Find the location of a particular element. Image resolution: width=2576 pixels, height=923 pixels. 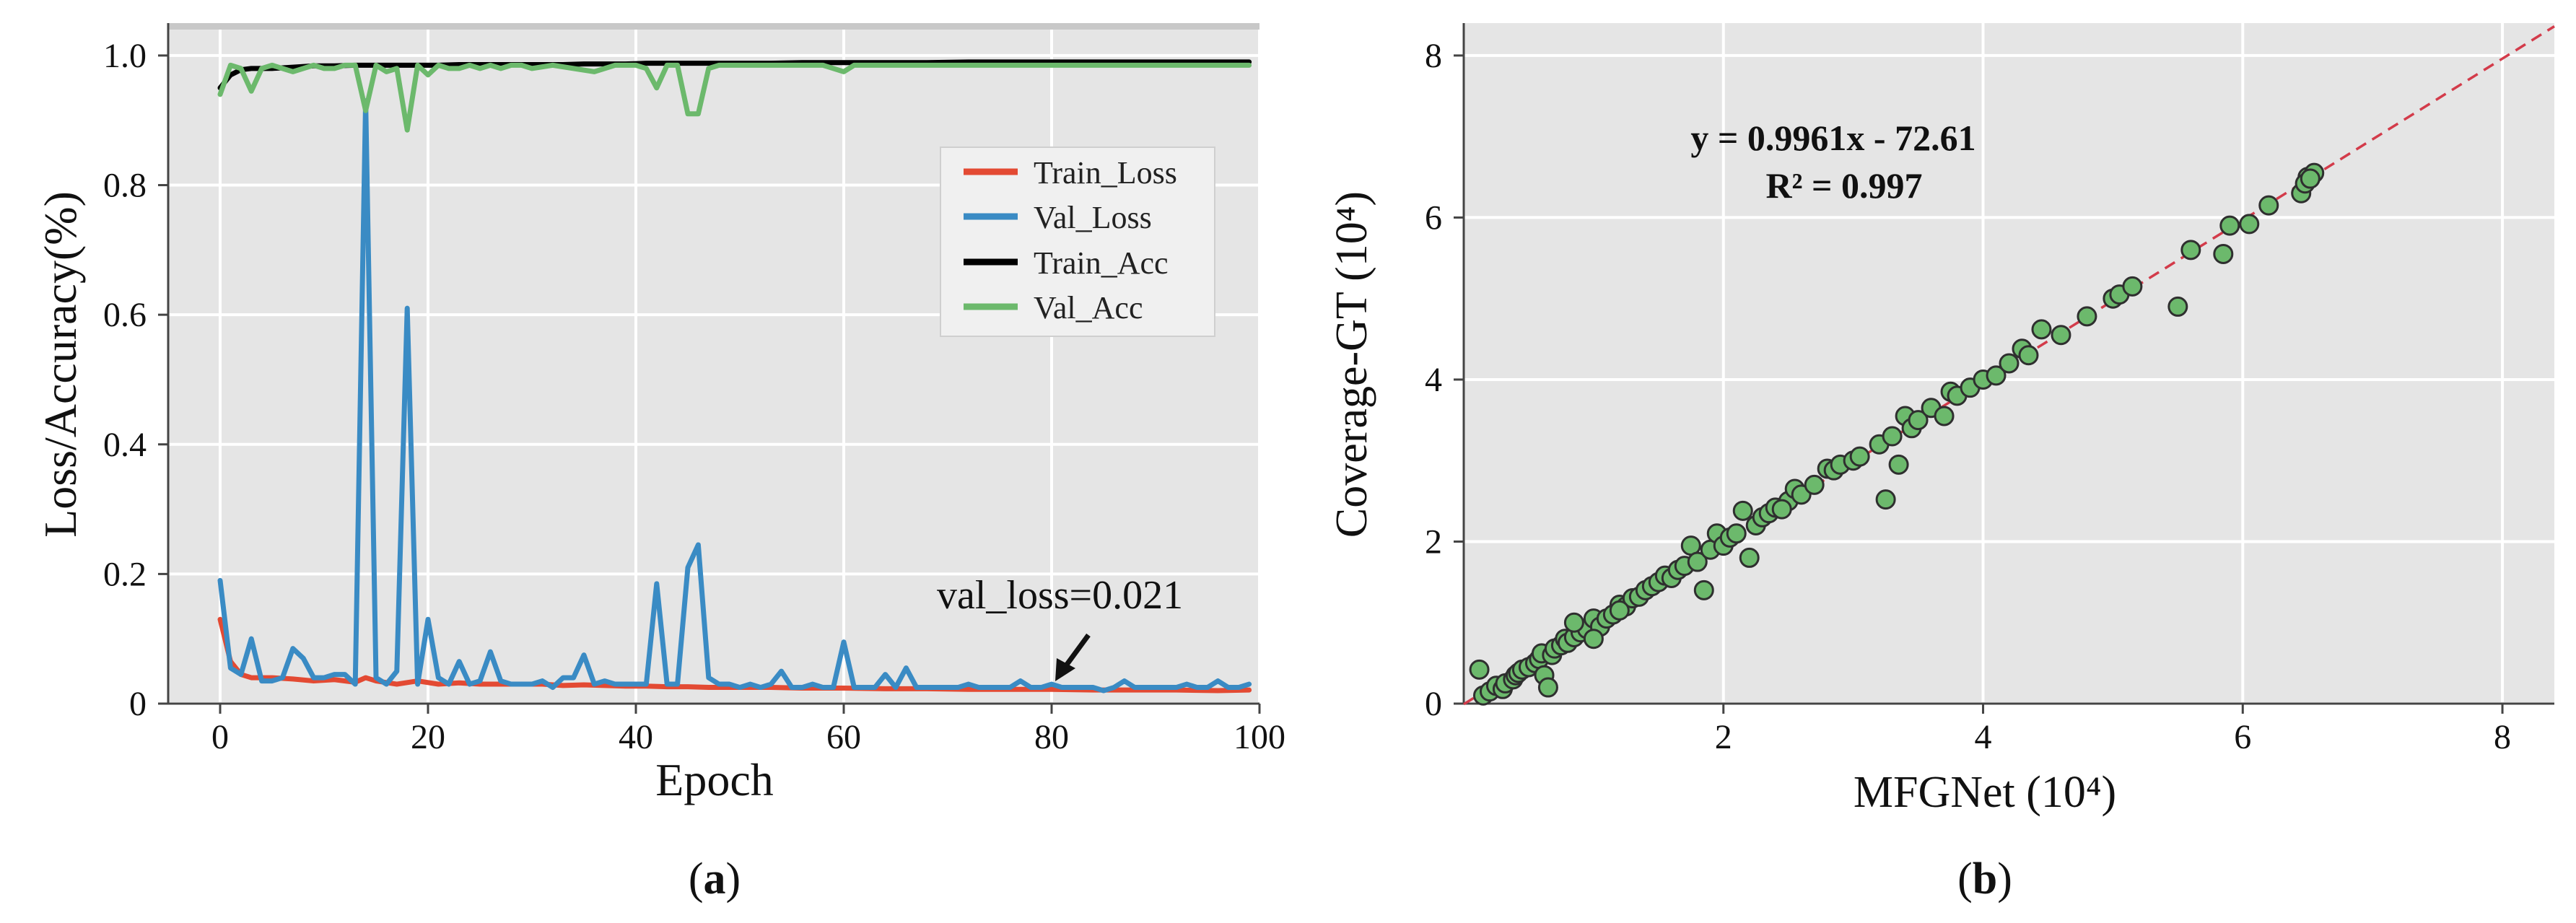

panel-a-y-tick-label: 0 is located at coordinates (138, 704).